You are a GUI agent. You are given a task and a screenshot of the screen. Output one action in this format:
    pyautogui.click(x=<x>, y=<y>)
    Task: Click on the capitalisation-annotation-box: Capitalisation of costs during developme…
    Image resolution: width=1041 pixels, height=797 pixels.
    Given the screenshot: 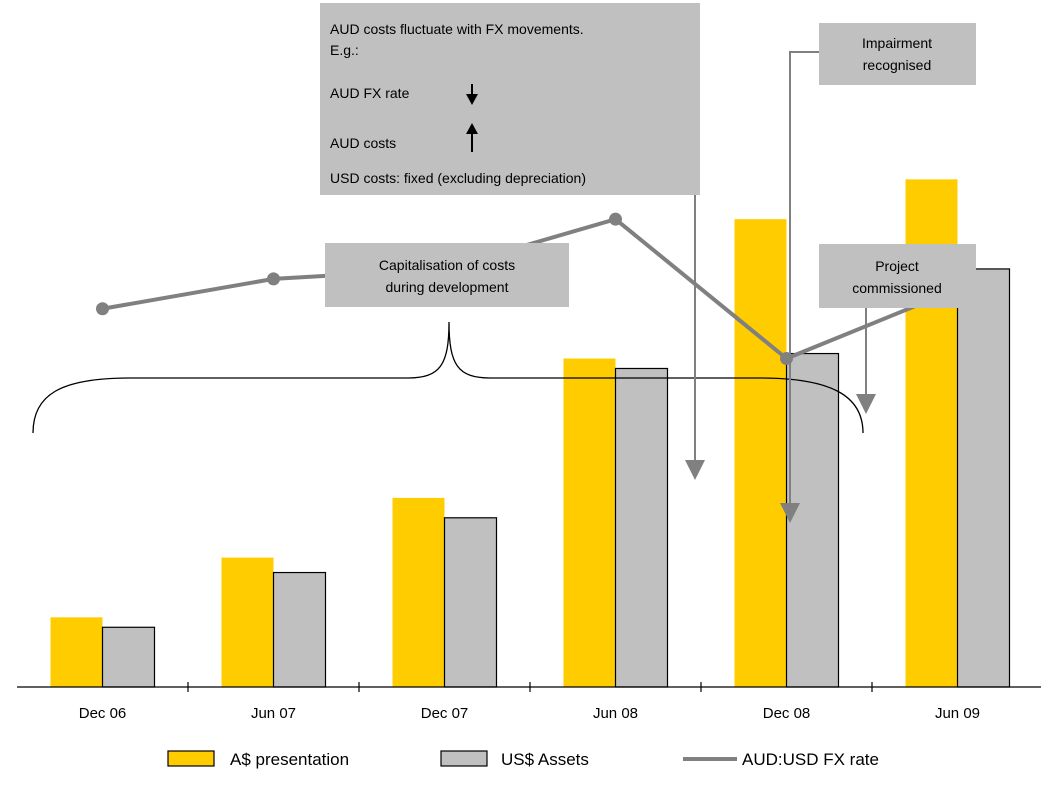 What is the action you would take?
    pyautogui.click(x=447, y=275)
    